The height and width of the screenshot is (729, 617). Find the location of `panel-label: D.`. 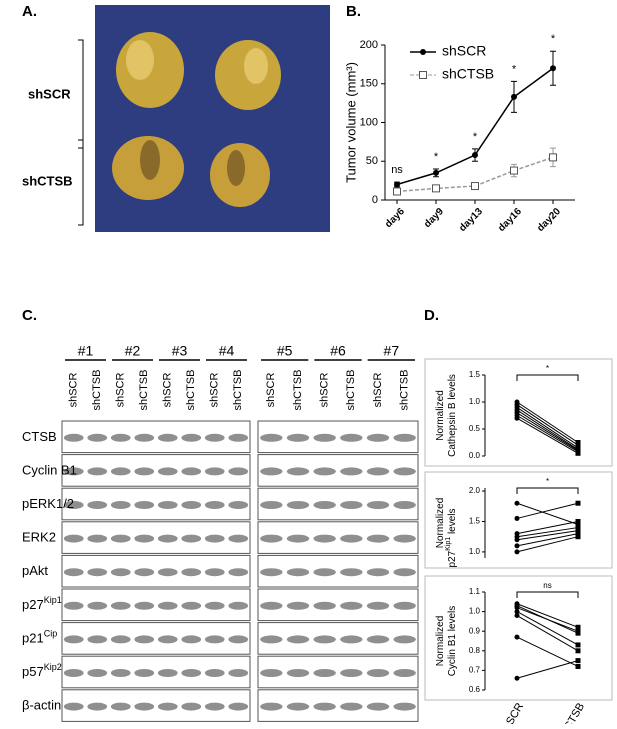

panel-label: D. is located at coordinates (431, 315).